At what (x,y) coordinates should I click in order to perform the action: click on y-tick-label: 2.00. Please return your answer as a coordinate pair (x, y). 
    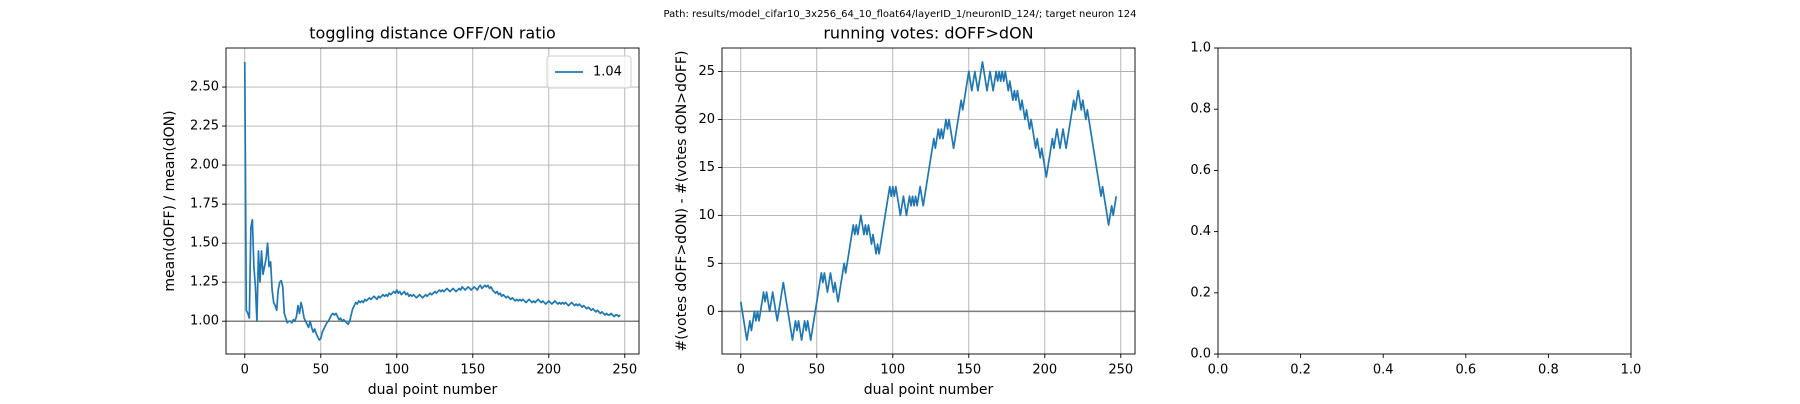
    Looking at the image, I should click on (204, 165).